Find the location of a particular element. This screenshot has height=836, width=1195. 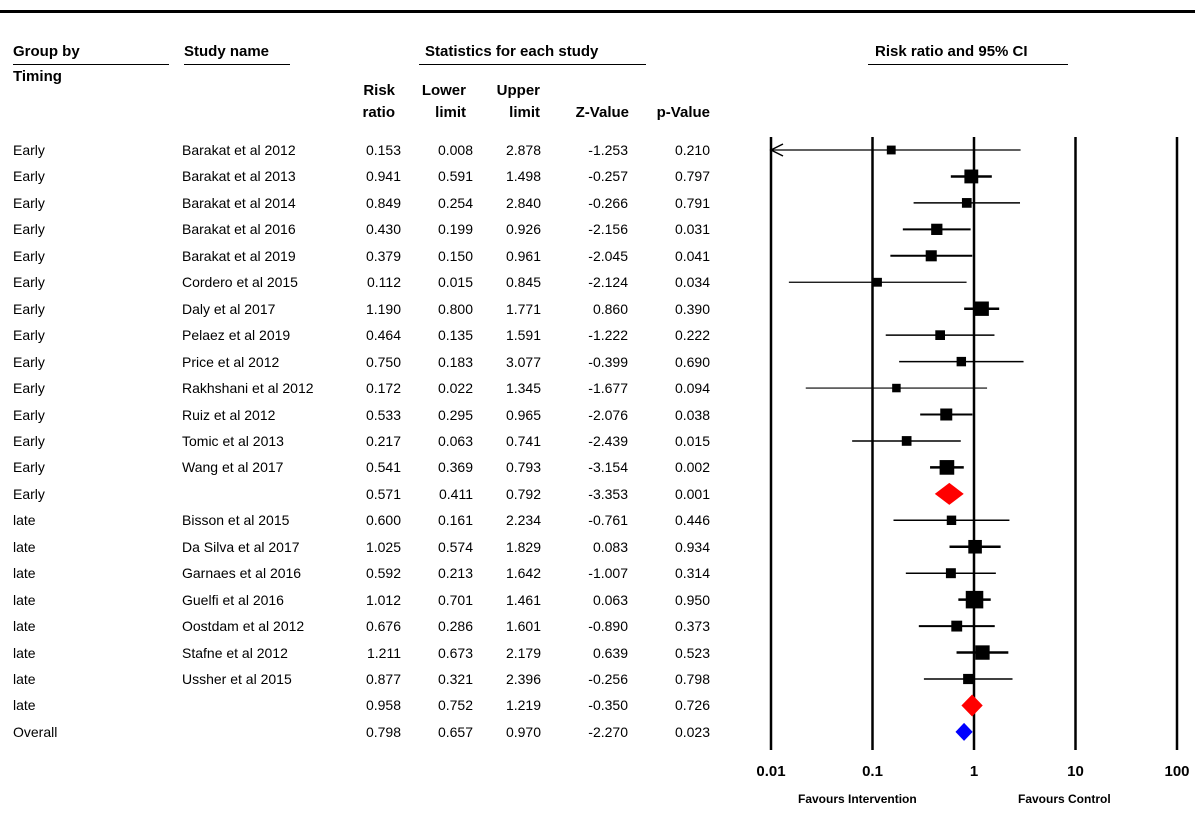

risk-ratio-header-line1: Risk is located at coordinates (379, 90).